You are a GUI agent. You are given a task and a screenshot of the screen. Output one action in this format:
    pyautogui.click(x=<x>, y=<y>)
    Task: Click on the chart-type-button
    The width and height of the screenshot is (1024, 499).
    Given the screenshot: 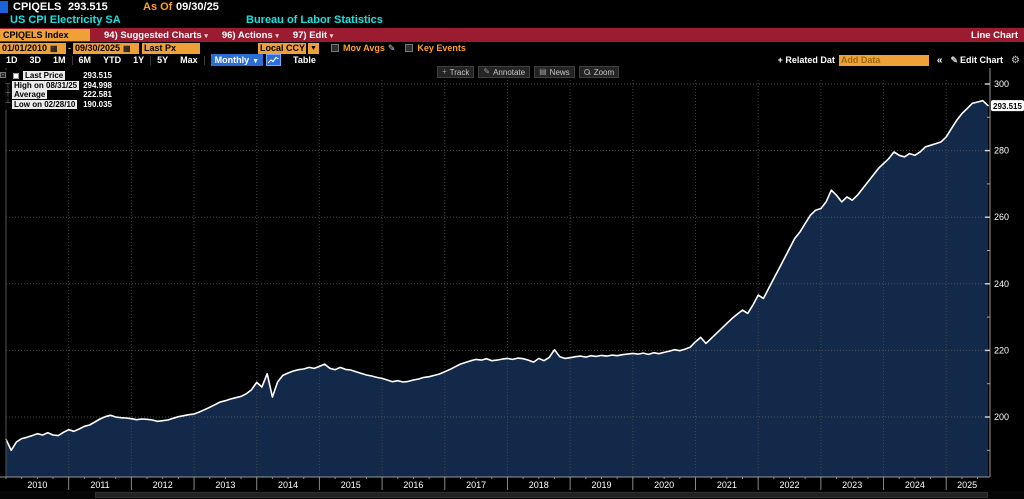 What is the action you would take?
    pyautogui.click(x=274, y=60)
    